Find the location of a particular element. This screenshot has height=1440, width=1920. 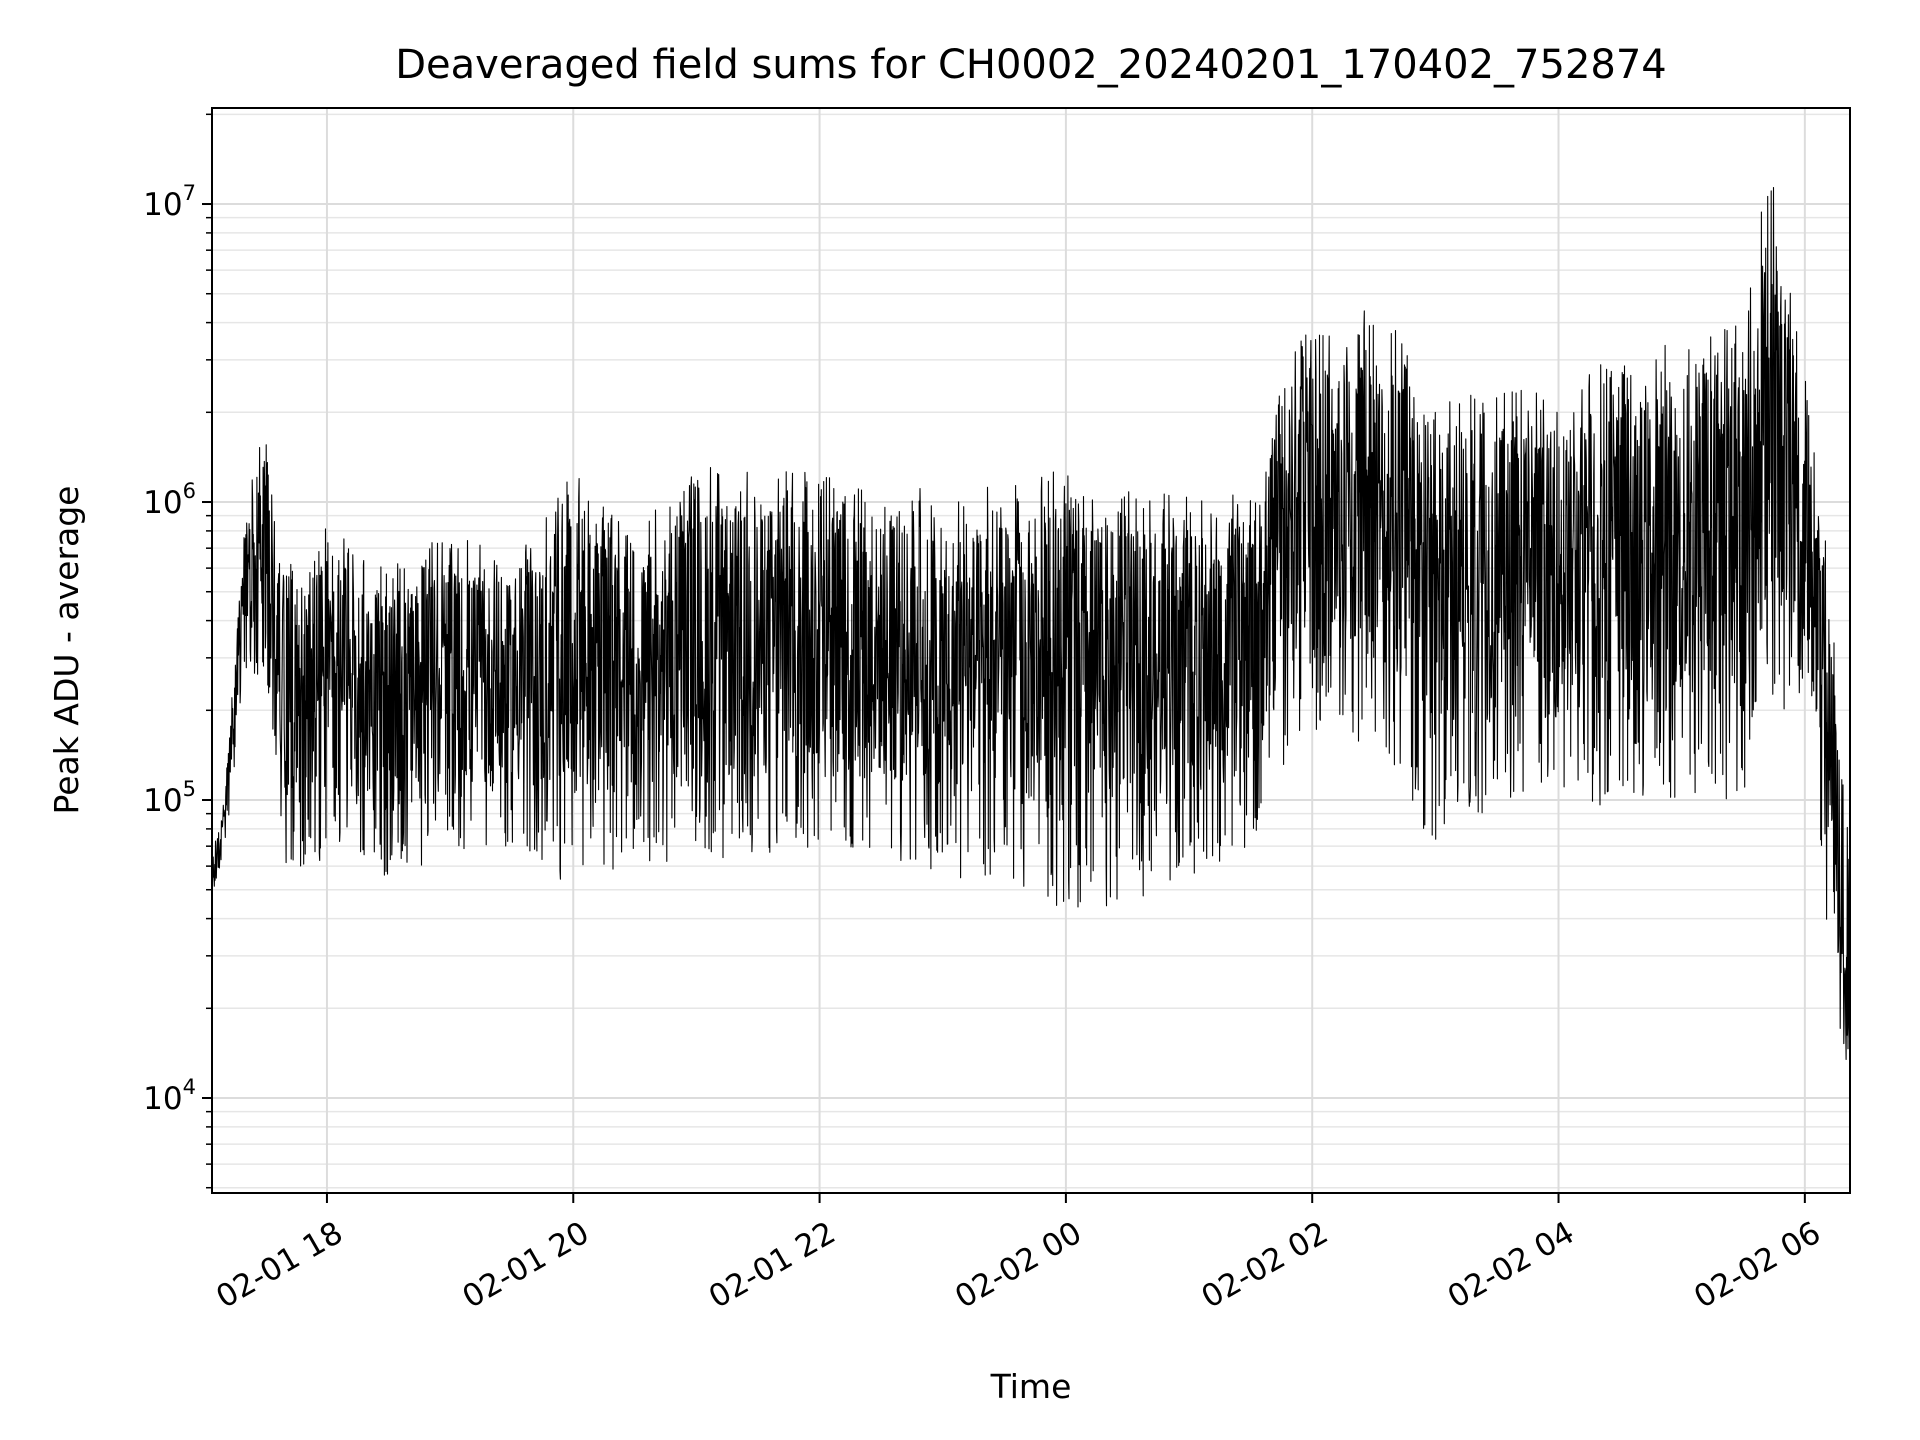

y-tick-label-exponent: 7 is located at coordinates (189, 193).